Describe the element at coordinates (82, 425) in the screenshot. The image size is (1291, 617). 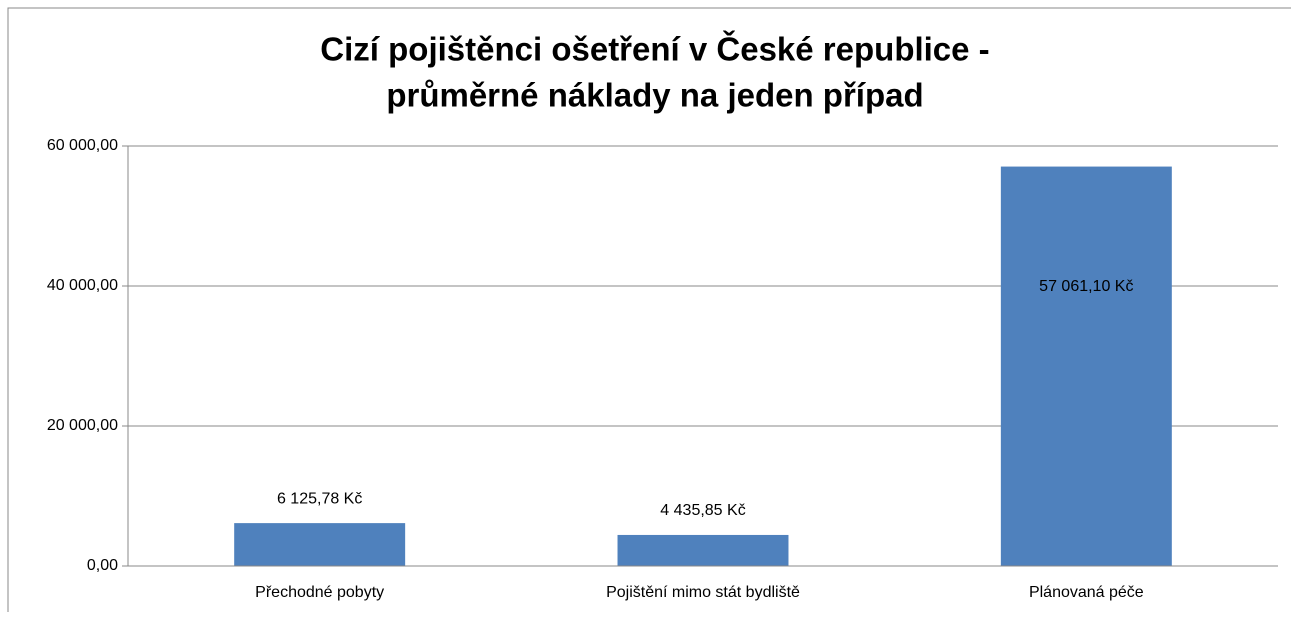
I see `y-tick-label: 20 000,00` at that location.